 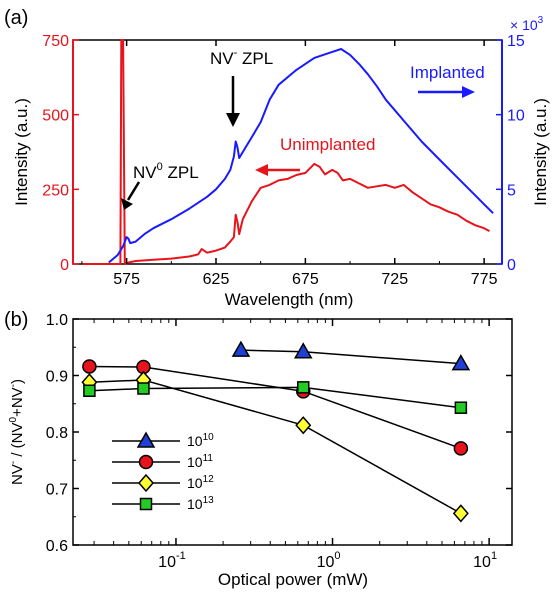 I want to click on legend-entry: 1010, so click(x=163, y=440).